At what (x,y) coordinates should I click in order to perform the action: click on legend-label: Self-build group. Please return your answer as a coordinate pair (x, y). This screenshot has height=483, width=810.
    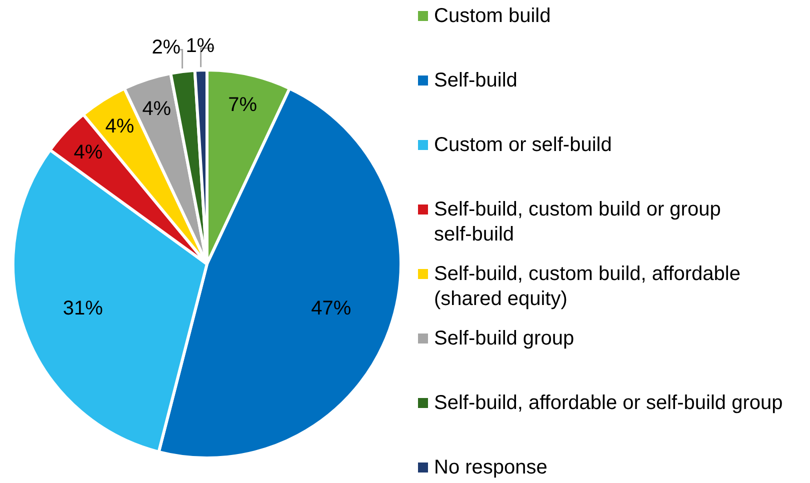
    Looking at the image, I should click on (504, 339).